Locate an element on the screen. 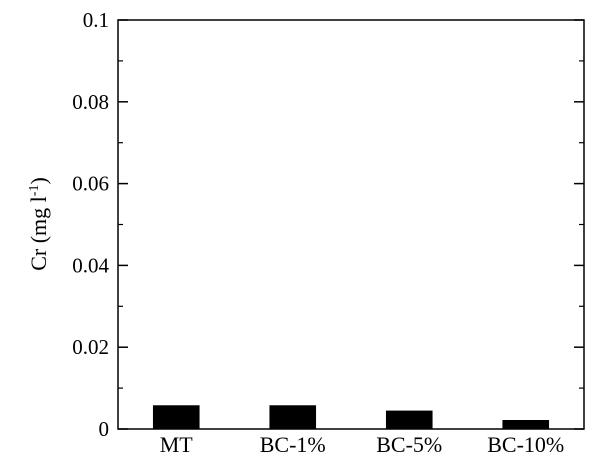  x-axis-category-labels: MT BC-1% BC-5% BC-10% is located at coordinates (362, 444).